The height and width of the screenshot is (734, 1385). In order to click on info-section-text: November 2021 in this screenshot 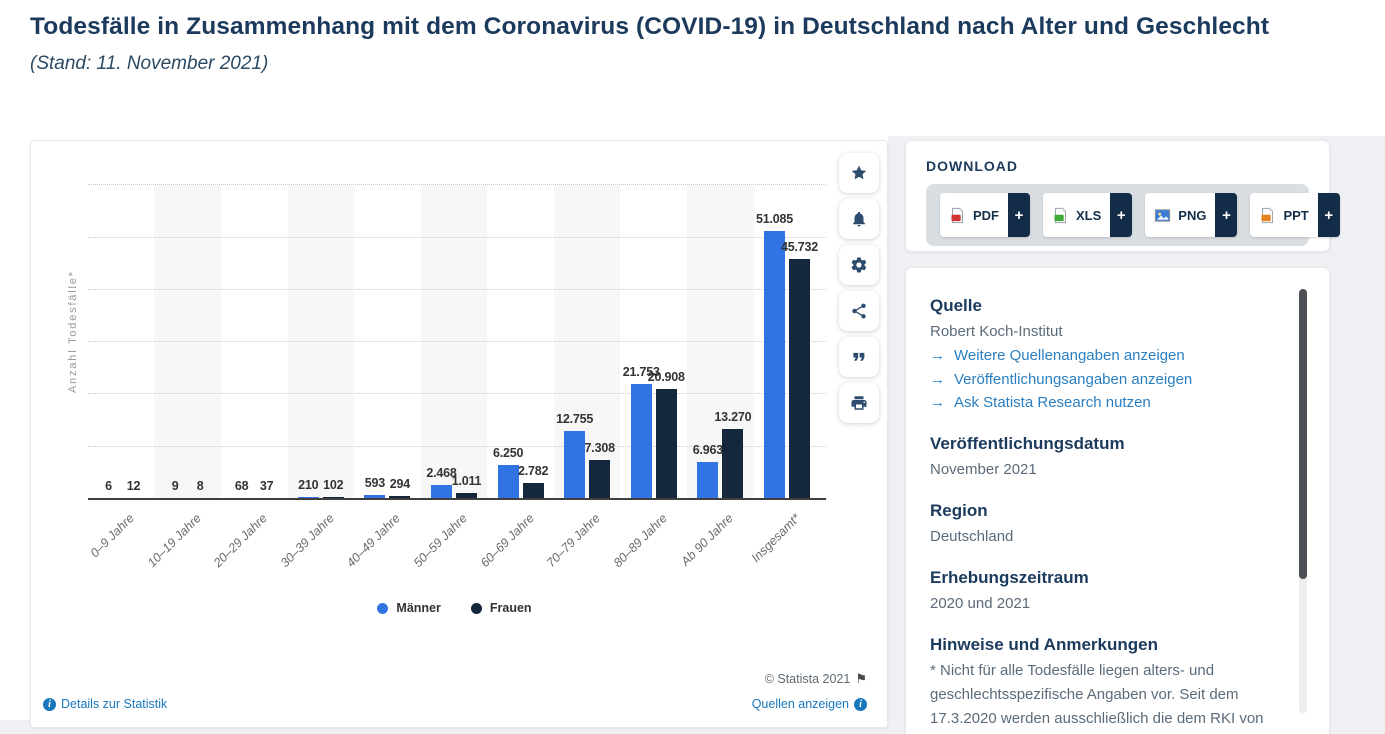, I will do `click(983, 469)`.